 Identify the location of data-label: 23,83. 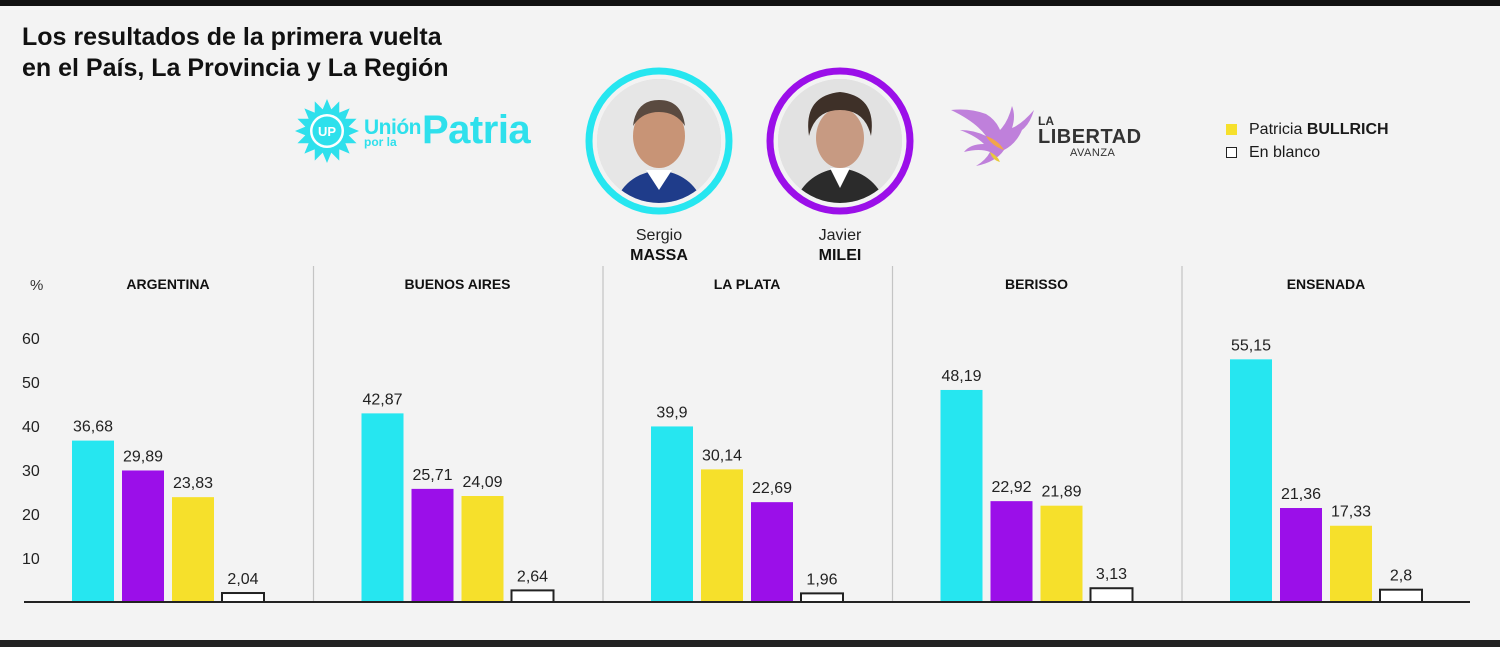
(193, 483).